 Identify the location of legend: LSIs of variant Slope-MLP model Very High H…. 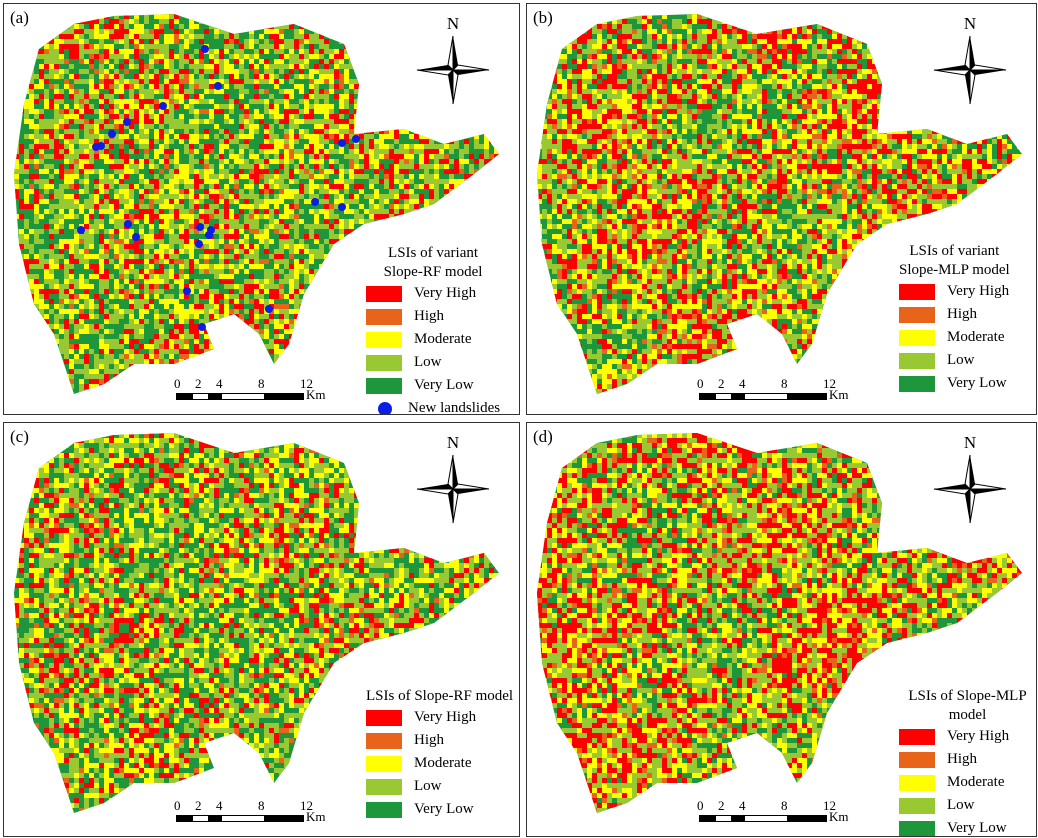
(954, 318).